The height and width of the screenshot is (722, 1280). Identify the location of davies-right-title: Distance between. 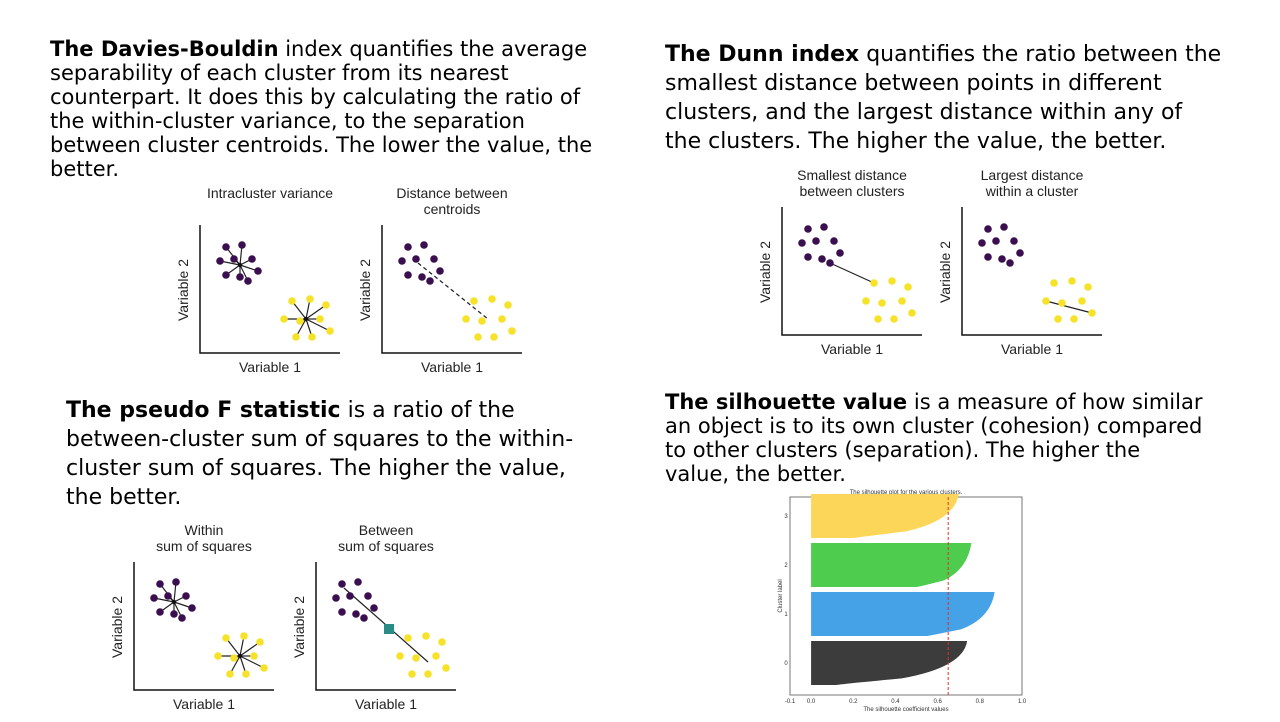
(451, 193).